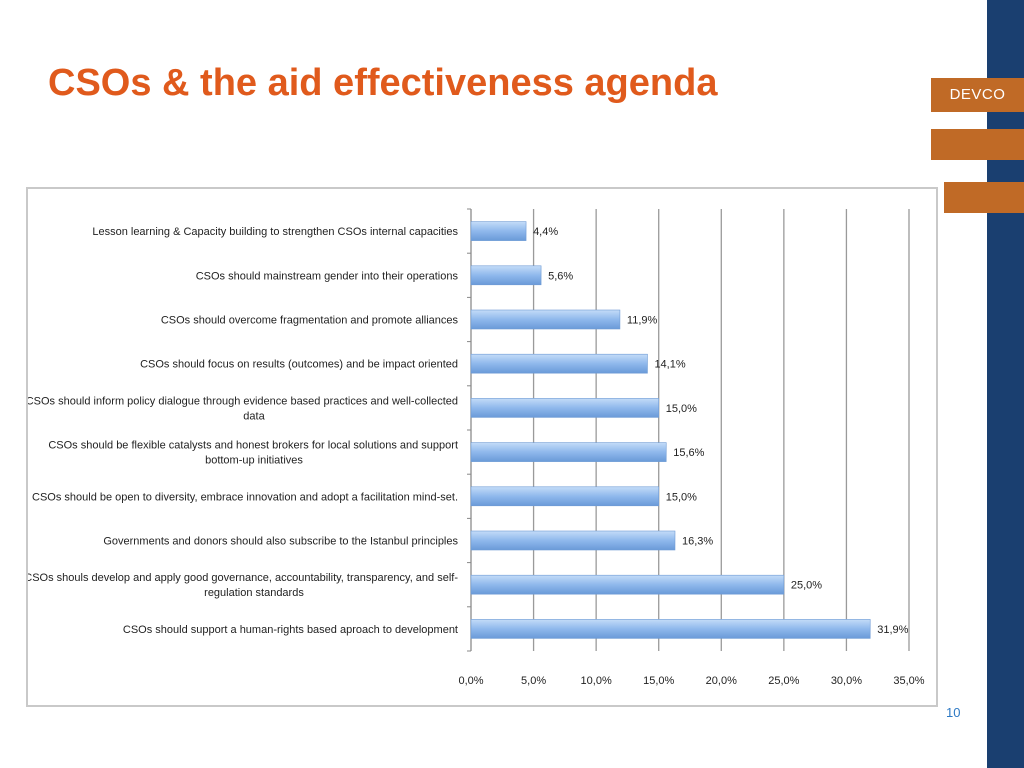  Describe the element at coordinates (669, 365) in the screenshot. I see `data-label: 14,1%` at that location.